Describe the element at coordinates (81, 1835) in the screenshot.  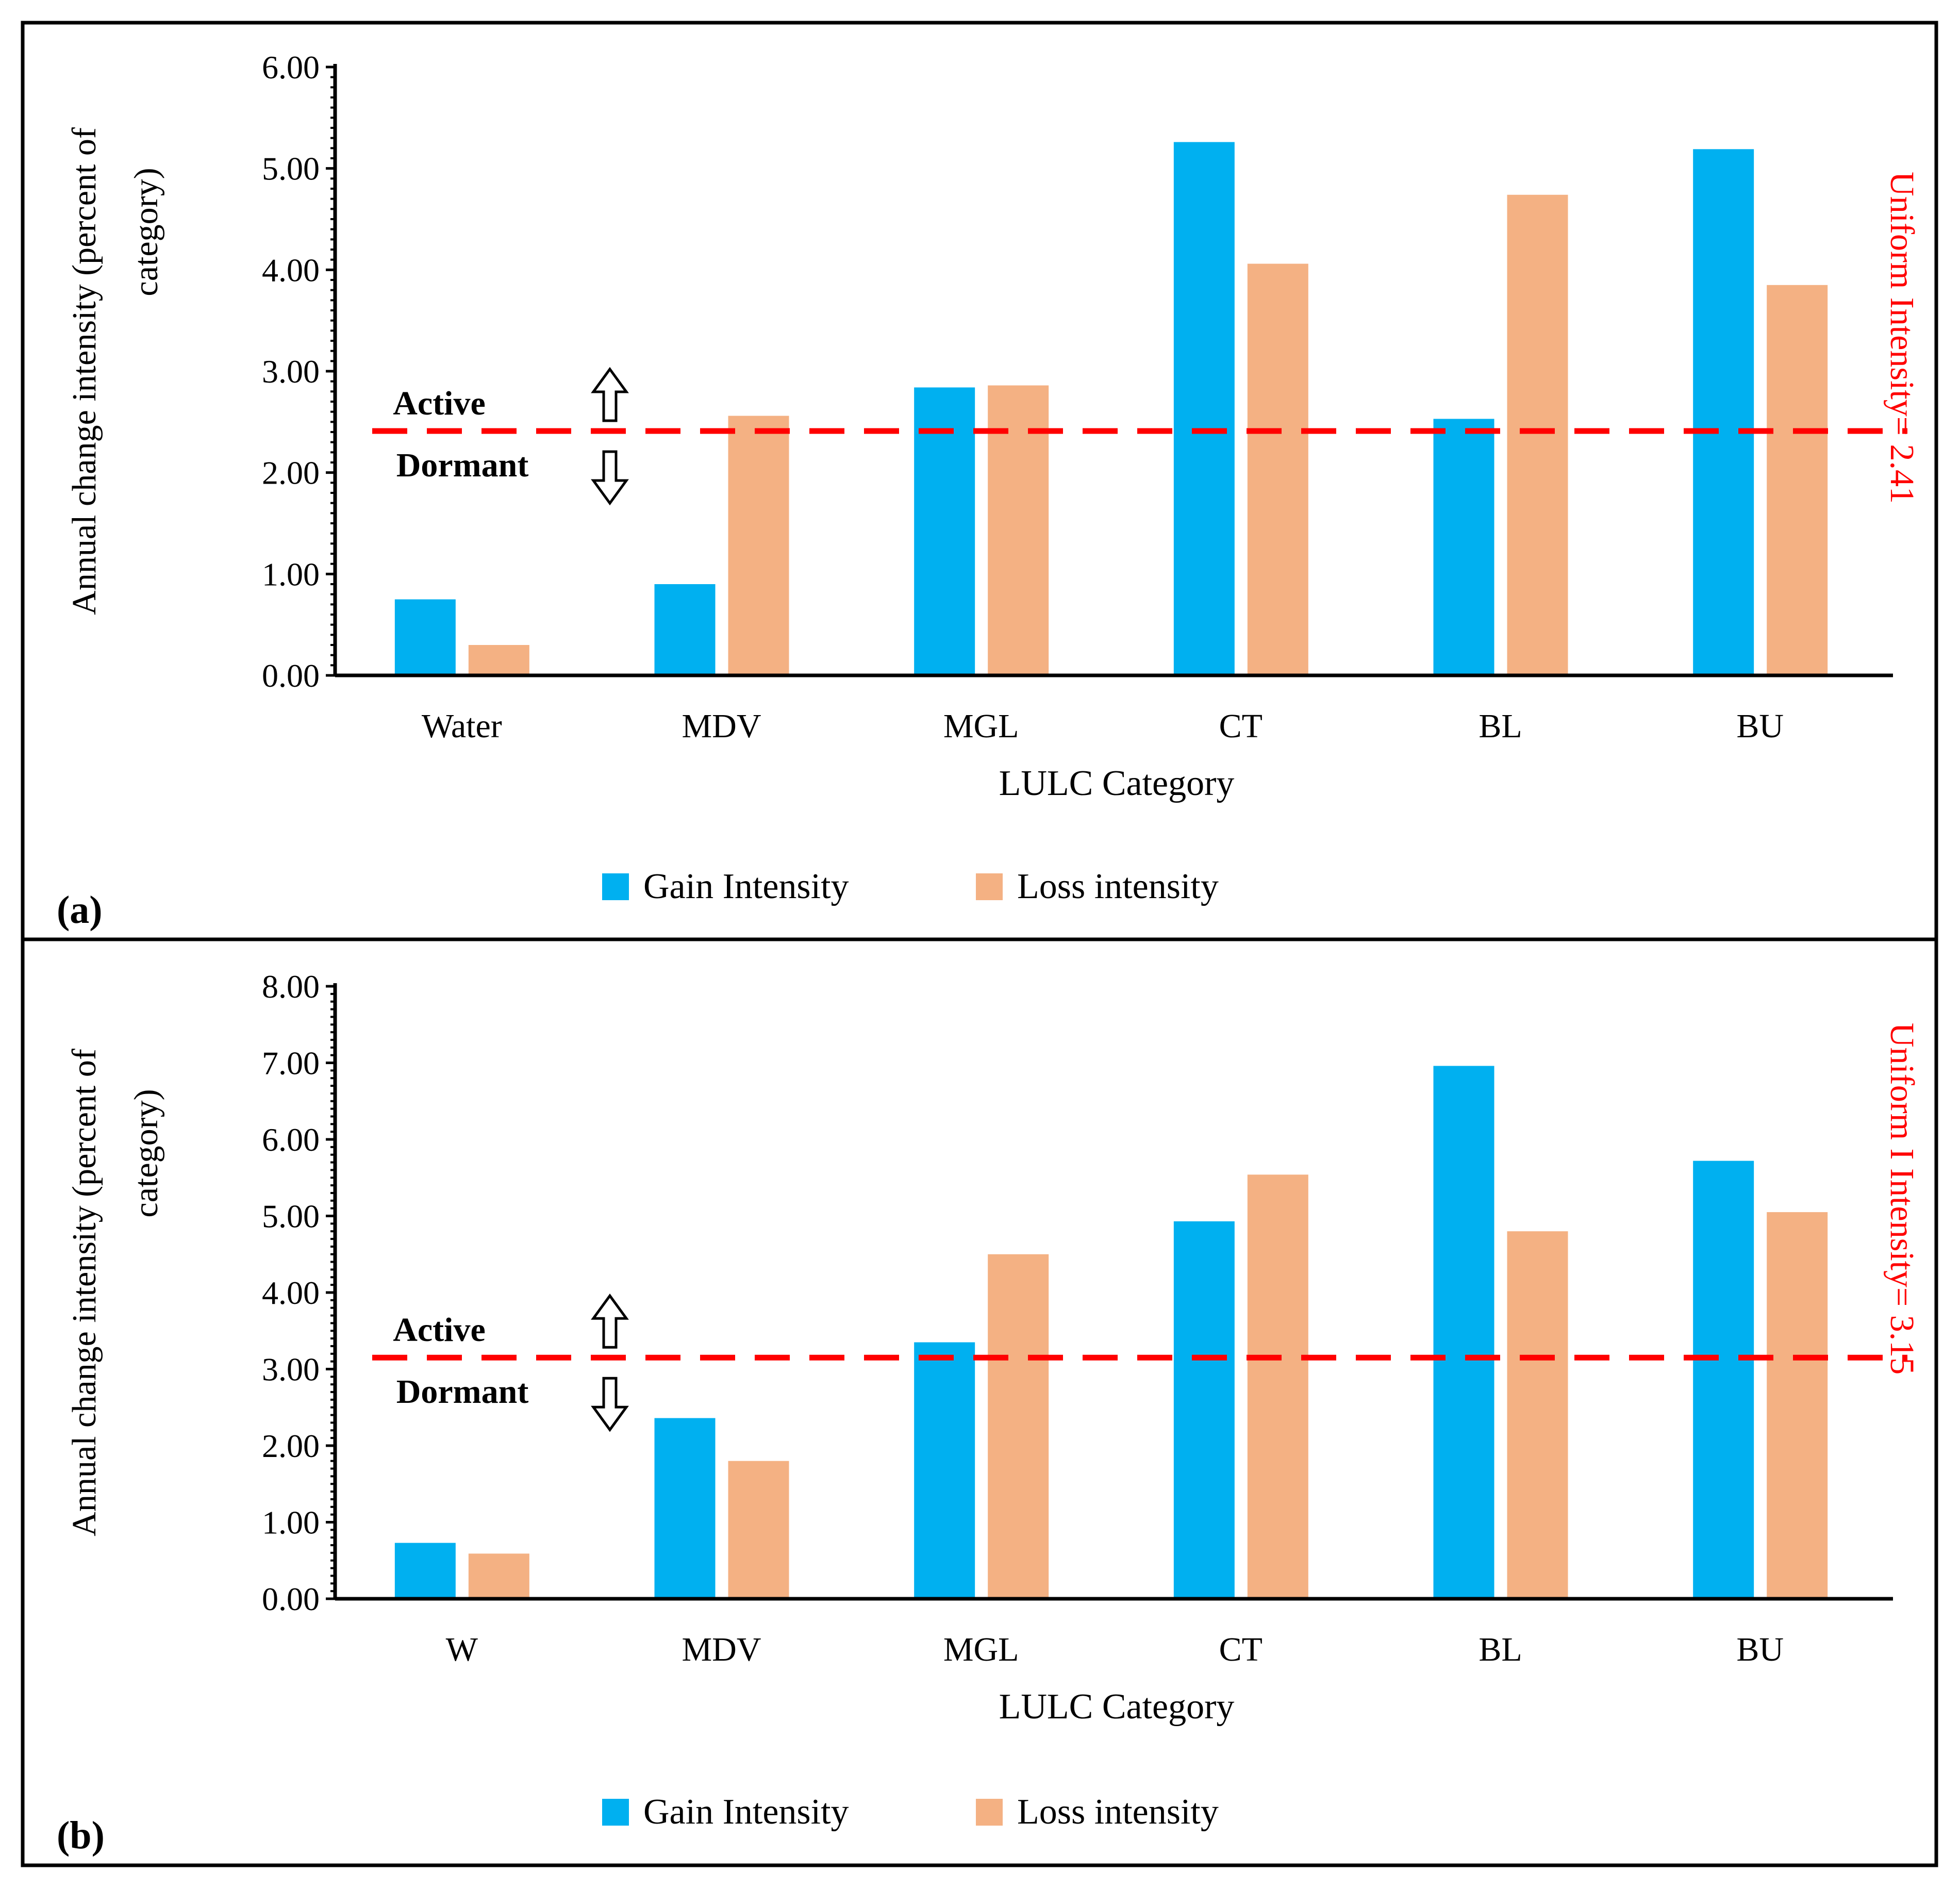
I see `panel-label: (b)` at that location.